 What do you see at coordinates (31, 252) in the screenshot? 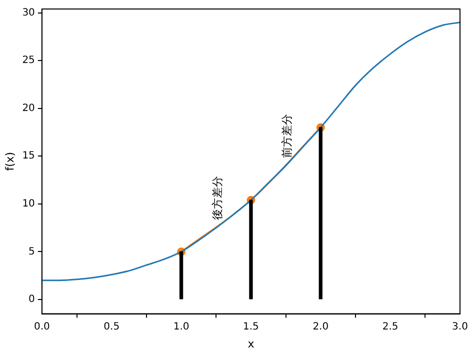
I see `y-tick-label: 5` at bounding box center [31, 252].